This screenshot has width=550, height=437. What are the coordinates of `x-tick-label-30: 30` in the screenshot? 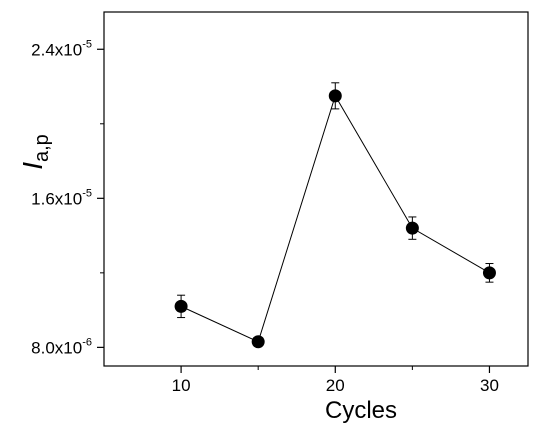 It's located at (489, 385).